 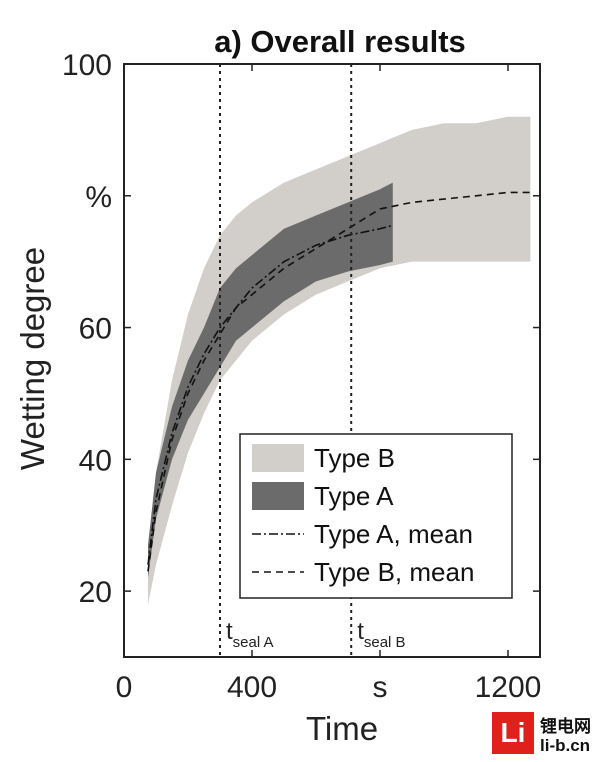 What do you see at coordinates (394, 572) in the screenshot?
I see `legend-label-type-b-mean: Type B, mean` at bounding box center [394, 572].